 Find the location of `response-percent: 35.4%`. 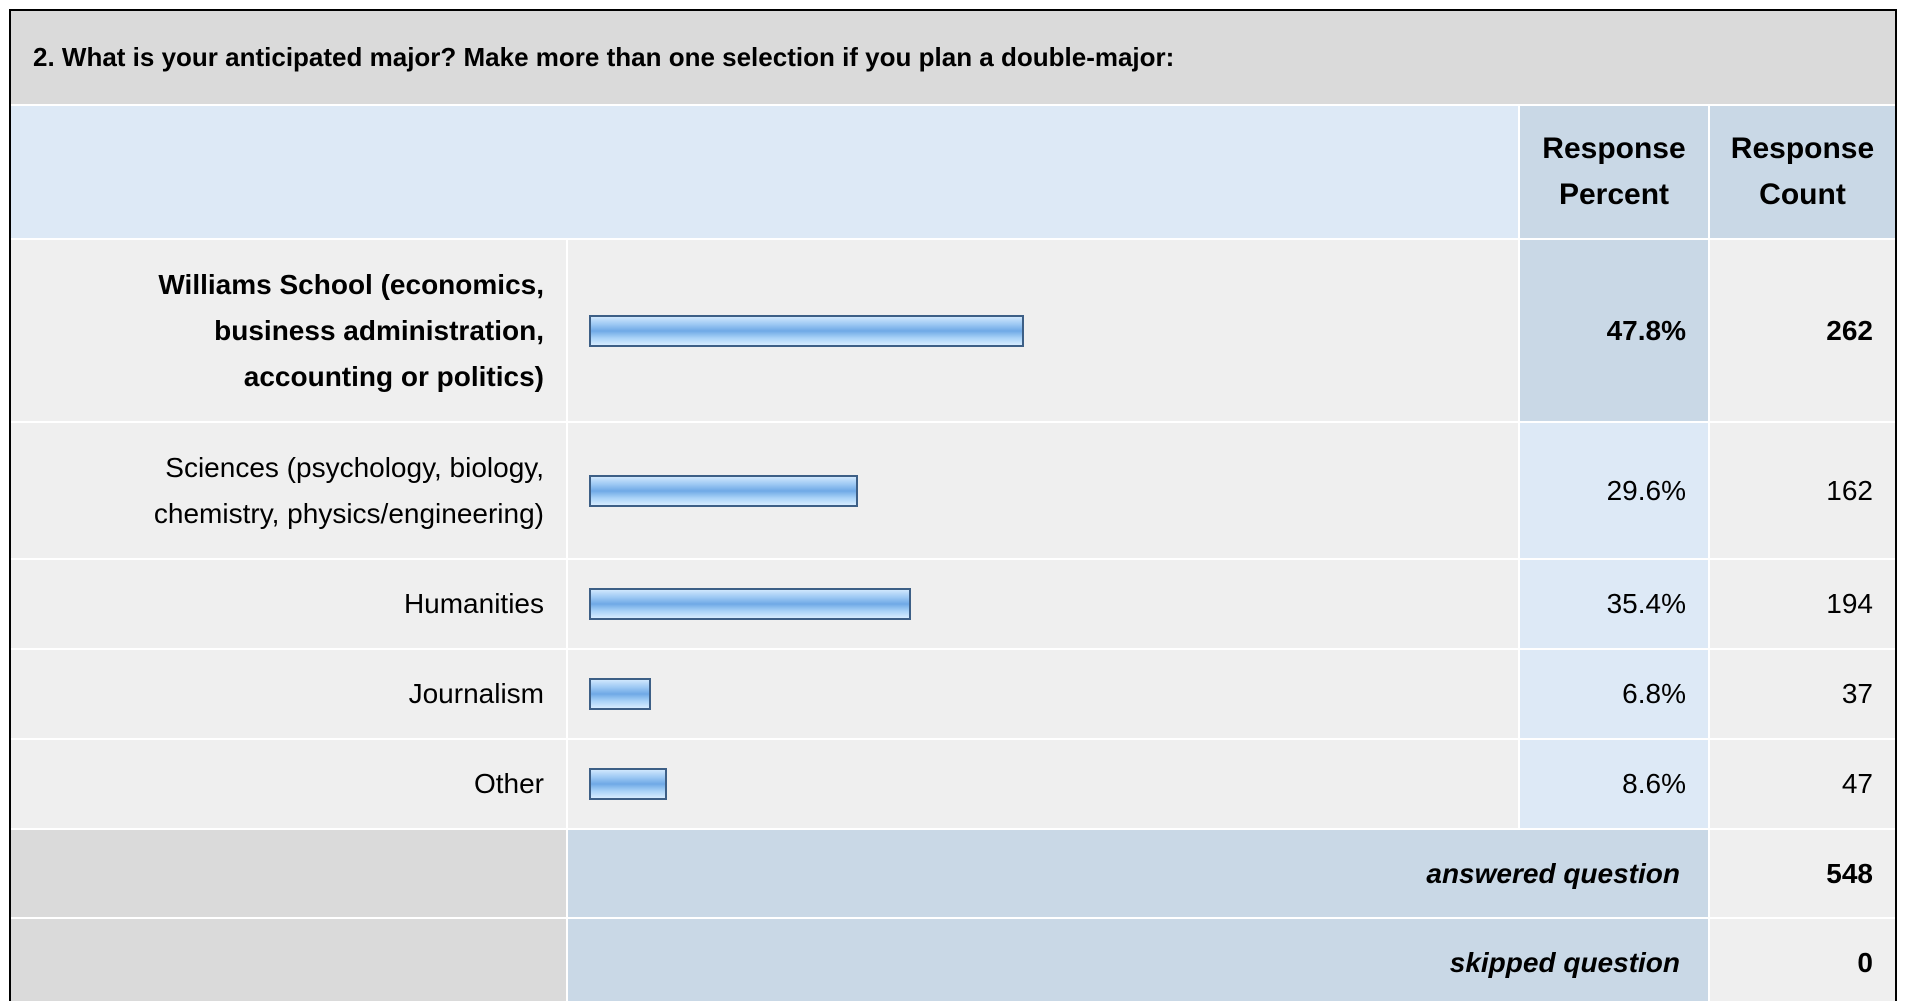

response-percent: 35.4% is located at coordinates (1614, 604).